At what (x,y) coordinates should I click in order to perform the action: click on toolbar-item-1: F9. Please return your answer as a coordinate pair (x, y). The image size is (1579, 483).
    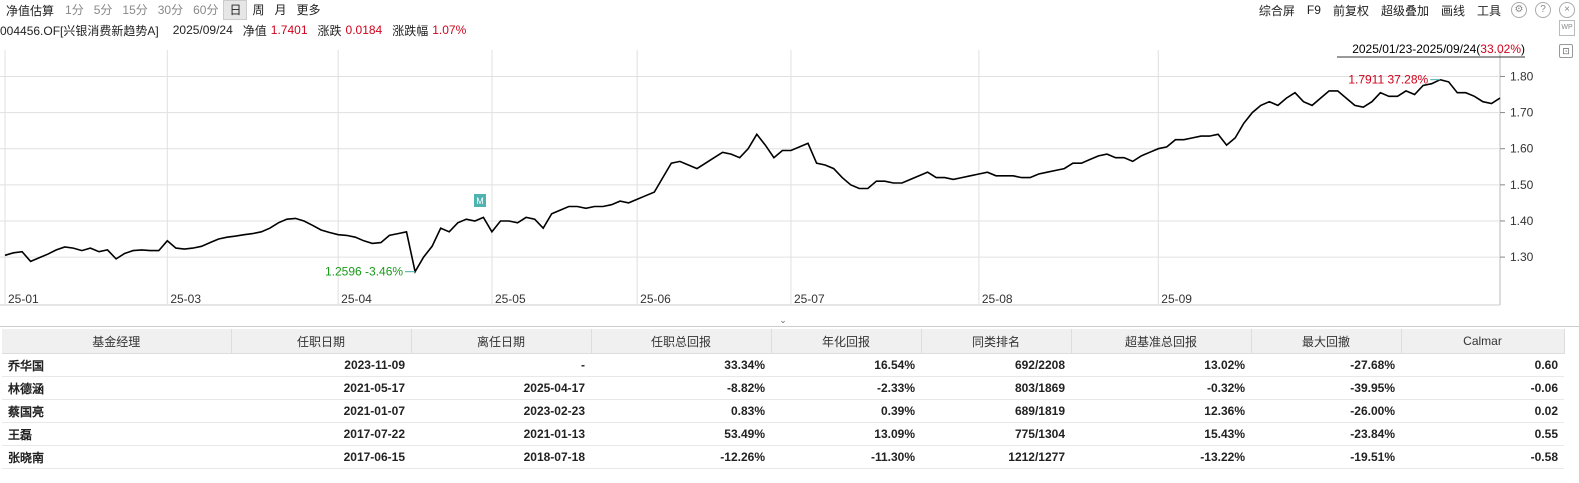
    Looking at the image, I should click on (1313, 10).